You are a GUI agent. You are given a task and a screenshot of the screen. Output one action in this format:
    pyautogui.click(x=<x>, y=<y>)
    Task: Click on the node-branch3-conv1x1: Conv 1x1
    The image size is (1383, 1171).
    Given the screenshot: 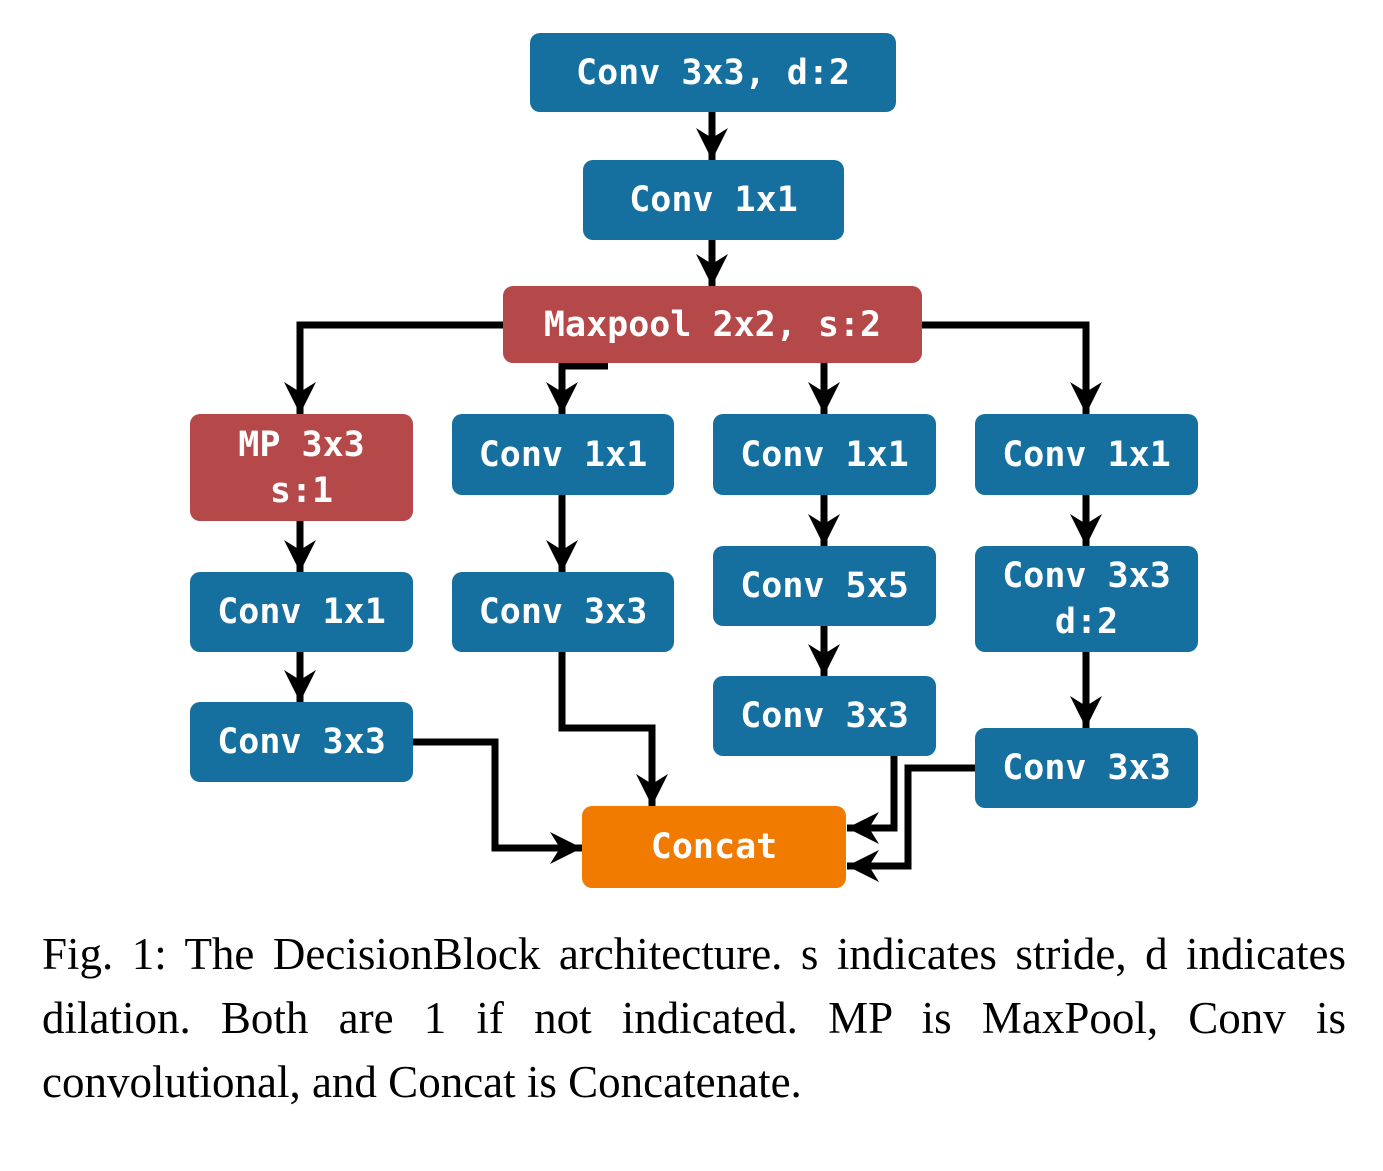 What is the action you would take?
    pyautogui.click(x=824, y=454)
    